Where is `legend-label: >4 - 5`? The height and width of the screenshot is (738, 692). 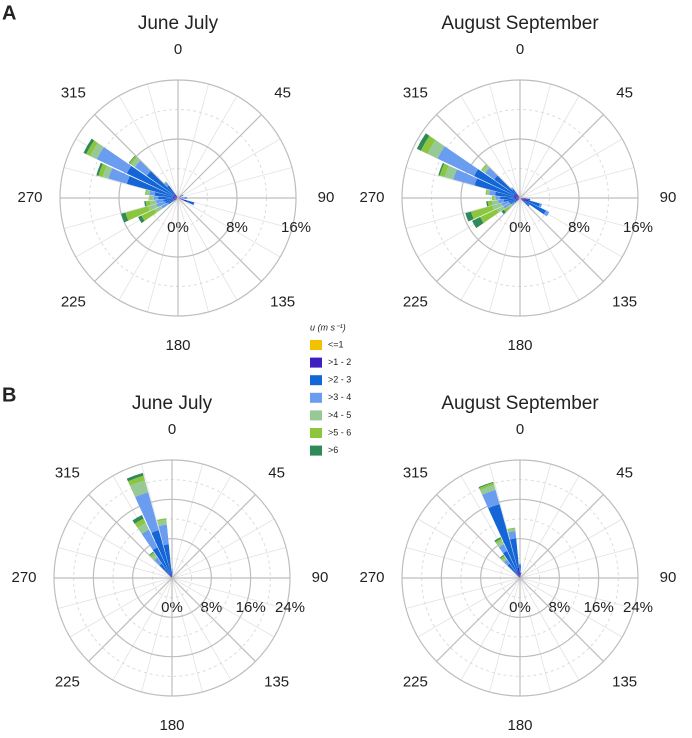
legend-label: >4 - 5 is located at coordinates (339, 415).